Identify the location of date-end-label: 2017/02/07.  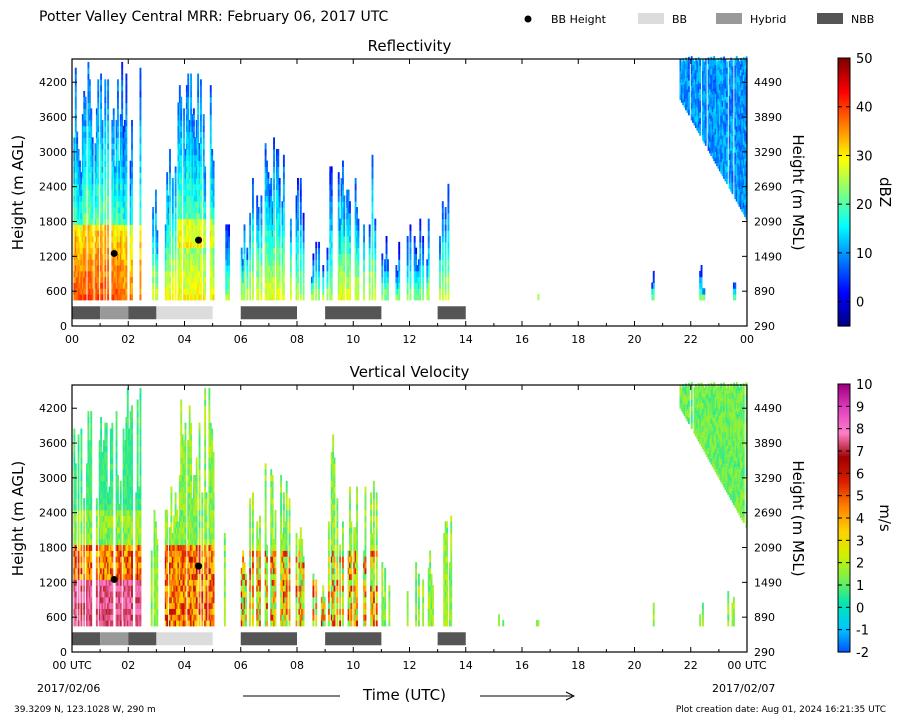
(744, 688).